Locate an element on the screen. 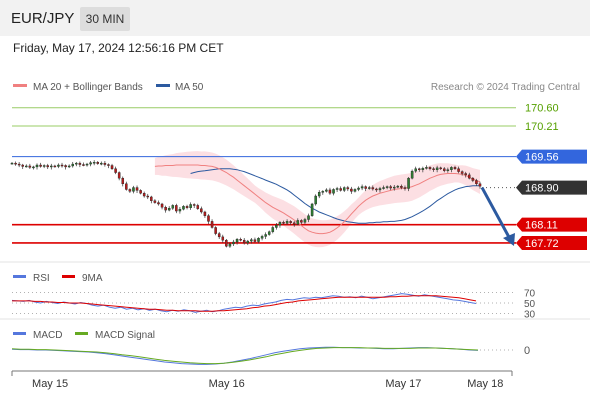  level-tag-label: 170.21 is located at coordinates (542, 127).